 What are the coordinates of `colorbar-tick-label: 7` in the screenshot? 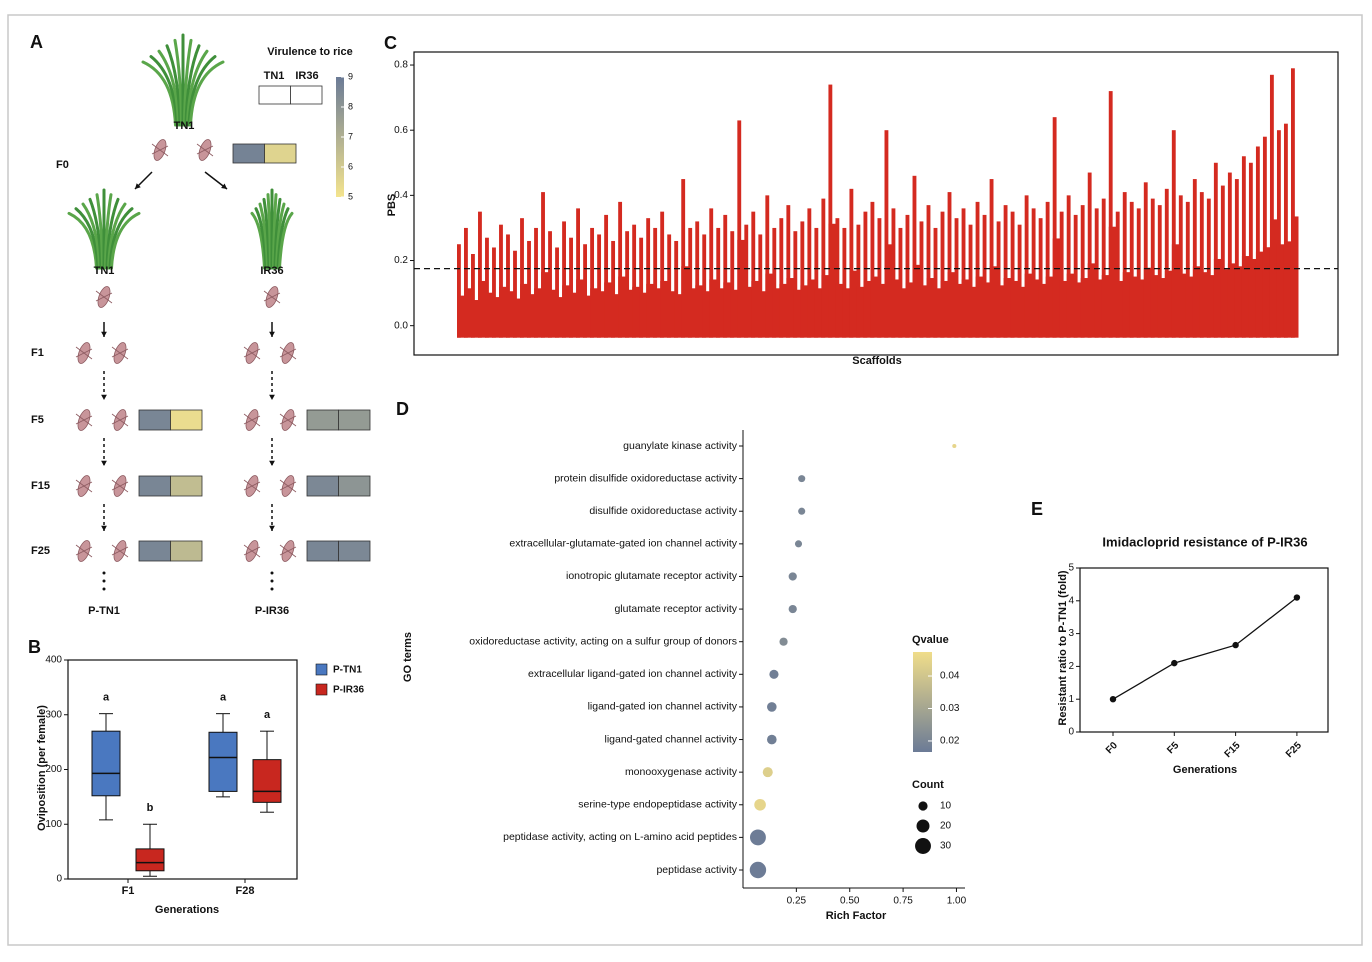 It's located at (350, 136).